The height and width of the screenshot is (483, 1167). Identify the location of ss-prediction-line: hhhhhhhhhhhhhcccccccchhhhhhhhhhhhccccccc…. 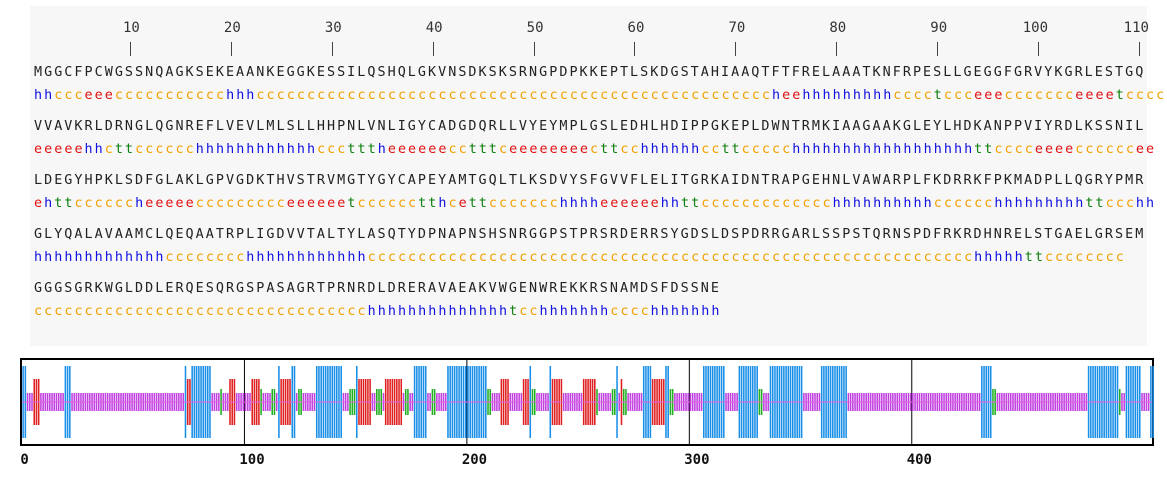
(580, 257).